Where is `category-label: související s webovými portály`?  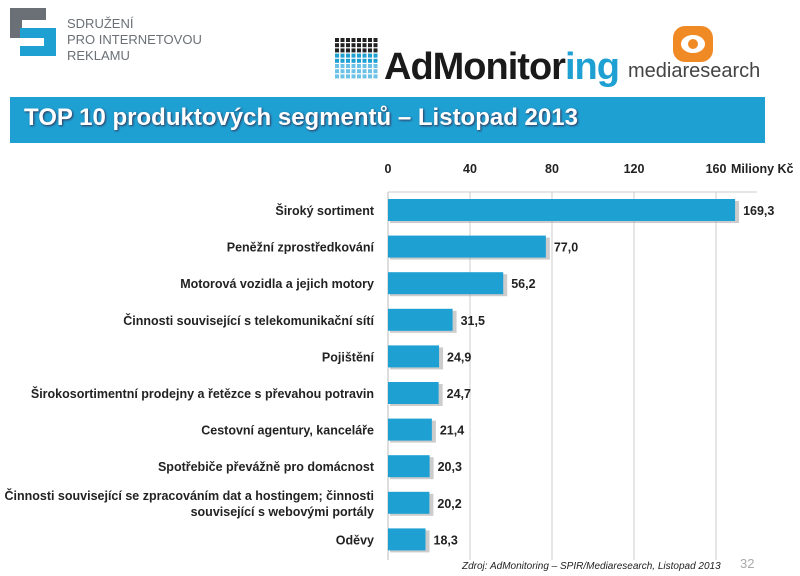 category-label: související s webovými portály is located at coordinates (282, 512).